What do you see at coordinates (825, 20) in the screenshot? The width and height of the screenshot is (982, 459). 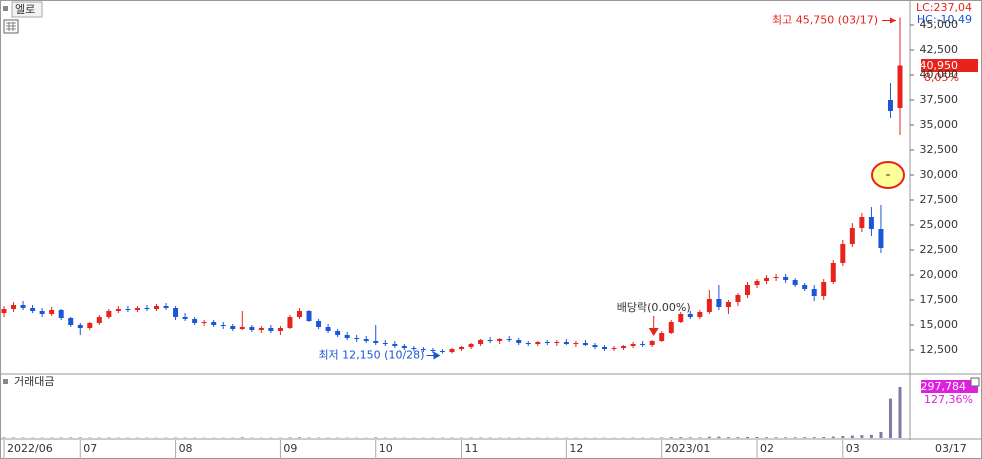 I see `high-annotation: 최고 45,750 (03/17)` at bounding box center [825, 20].